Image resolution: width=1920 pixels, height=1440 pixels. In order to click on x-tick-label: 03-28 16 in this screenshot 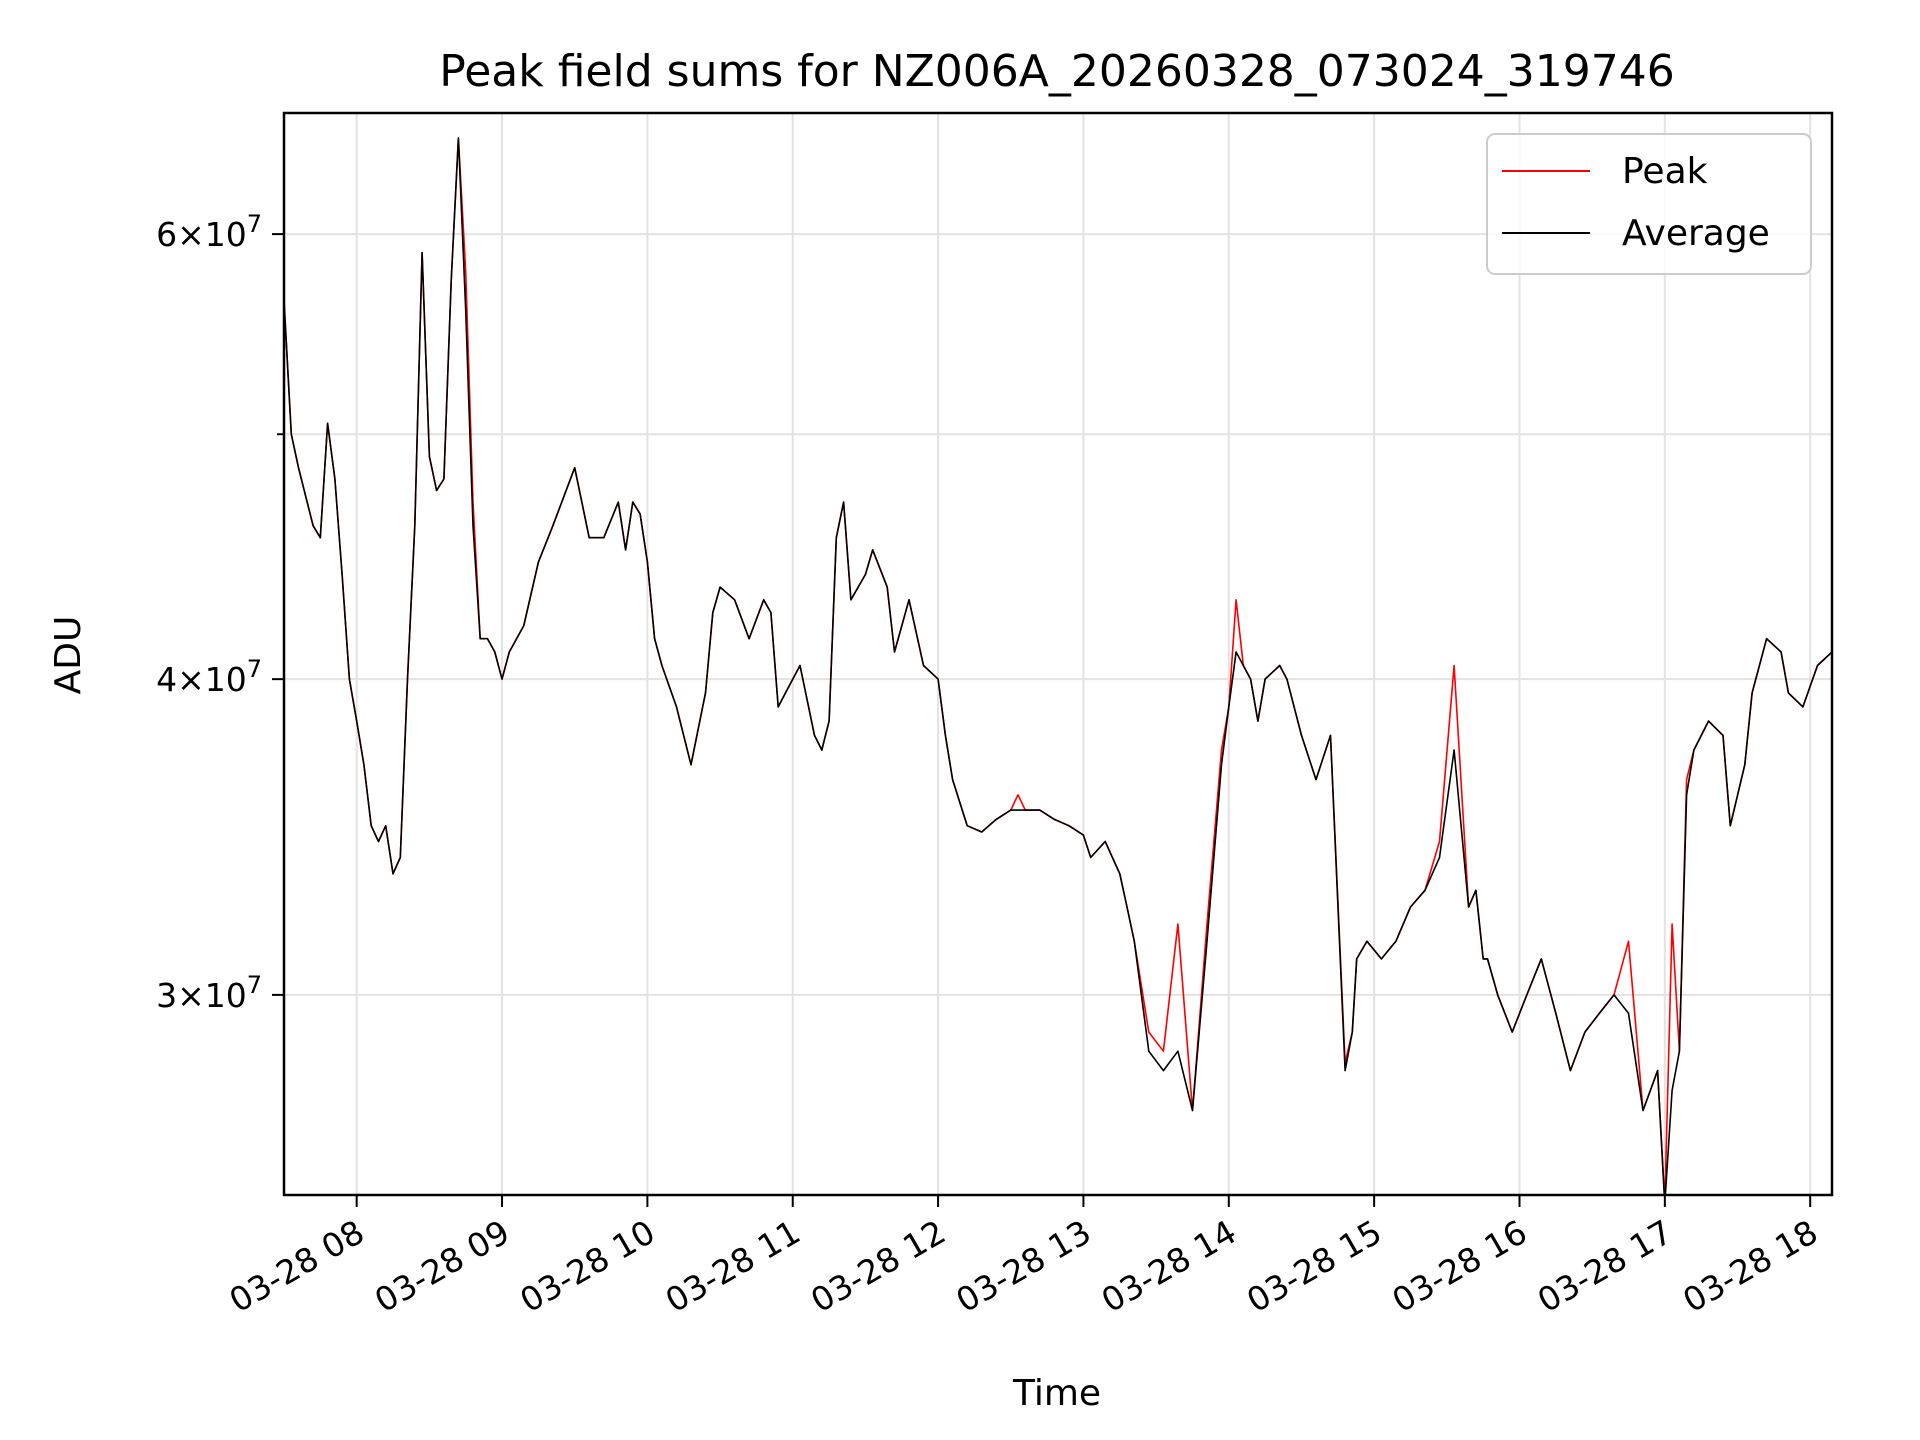, I will do `click(1459, 1266)`.